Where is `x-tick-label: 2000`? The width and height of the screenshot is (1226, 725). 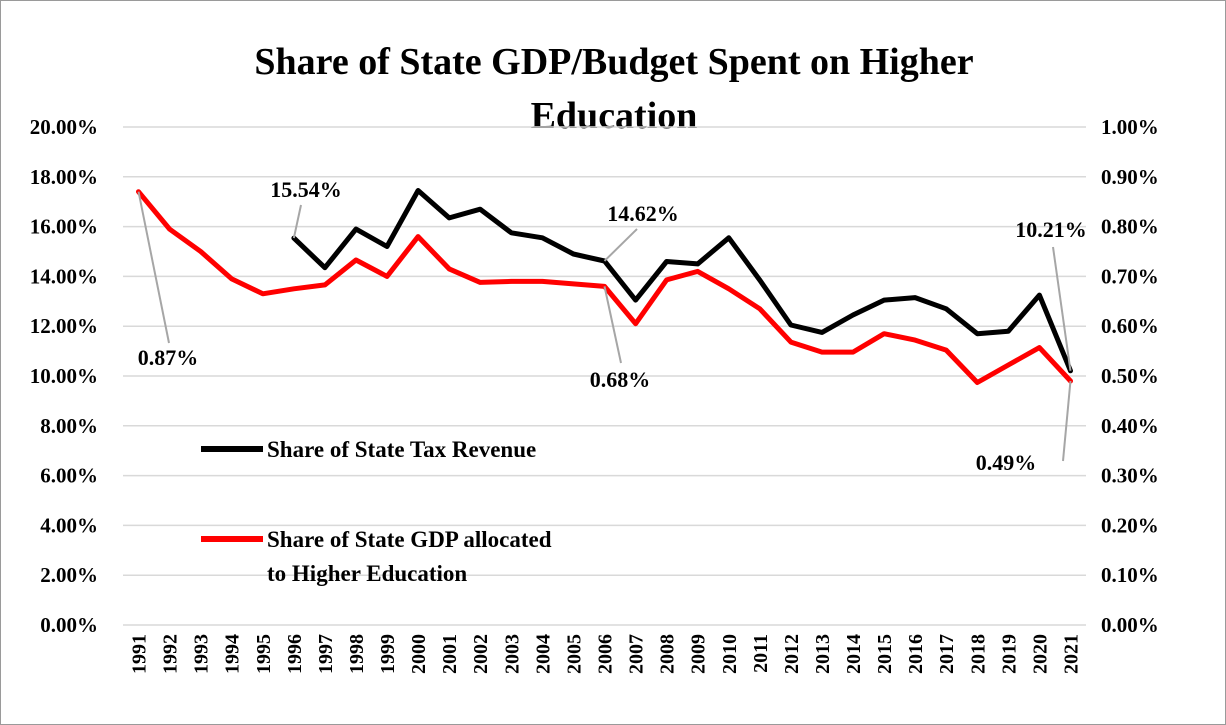
x-tick-label: 2000 is located at coordinates (419, 654).